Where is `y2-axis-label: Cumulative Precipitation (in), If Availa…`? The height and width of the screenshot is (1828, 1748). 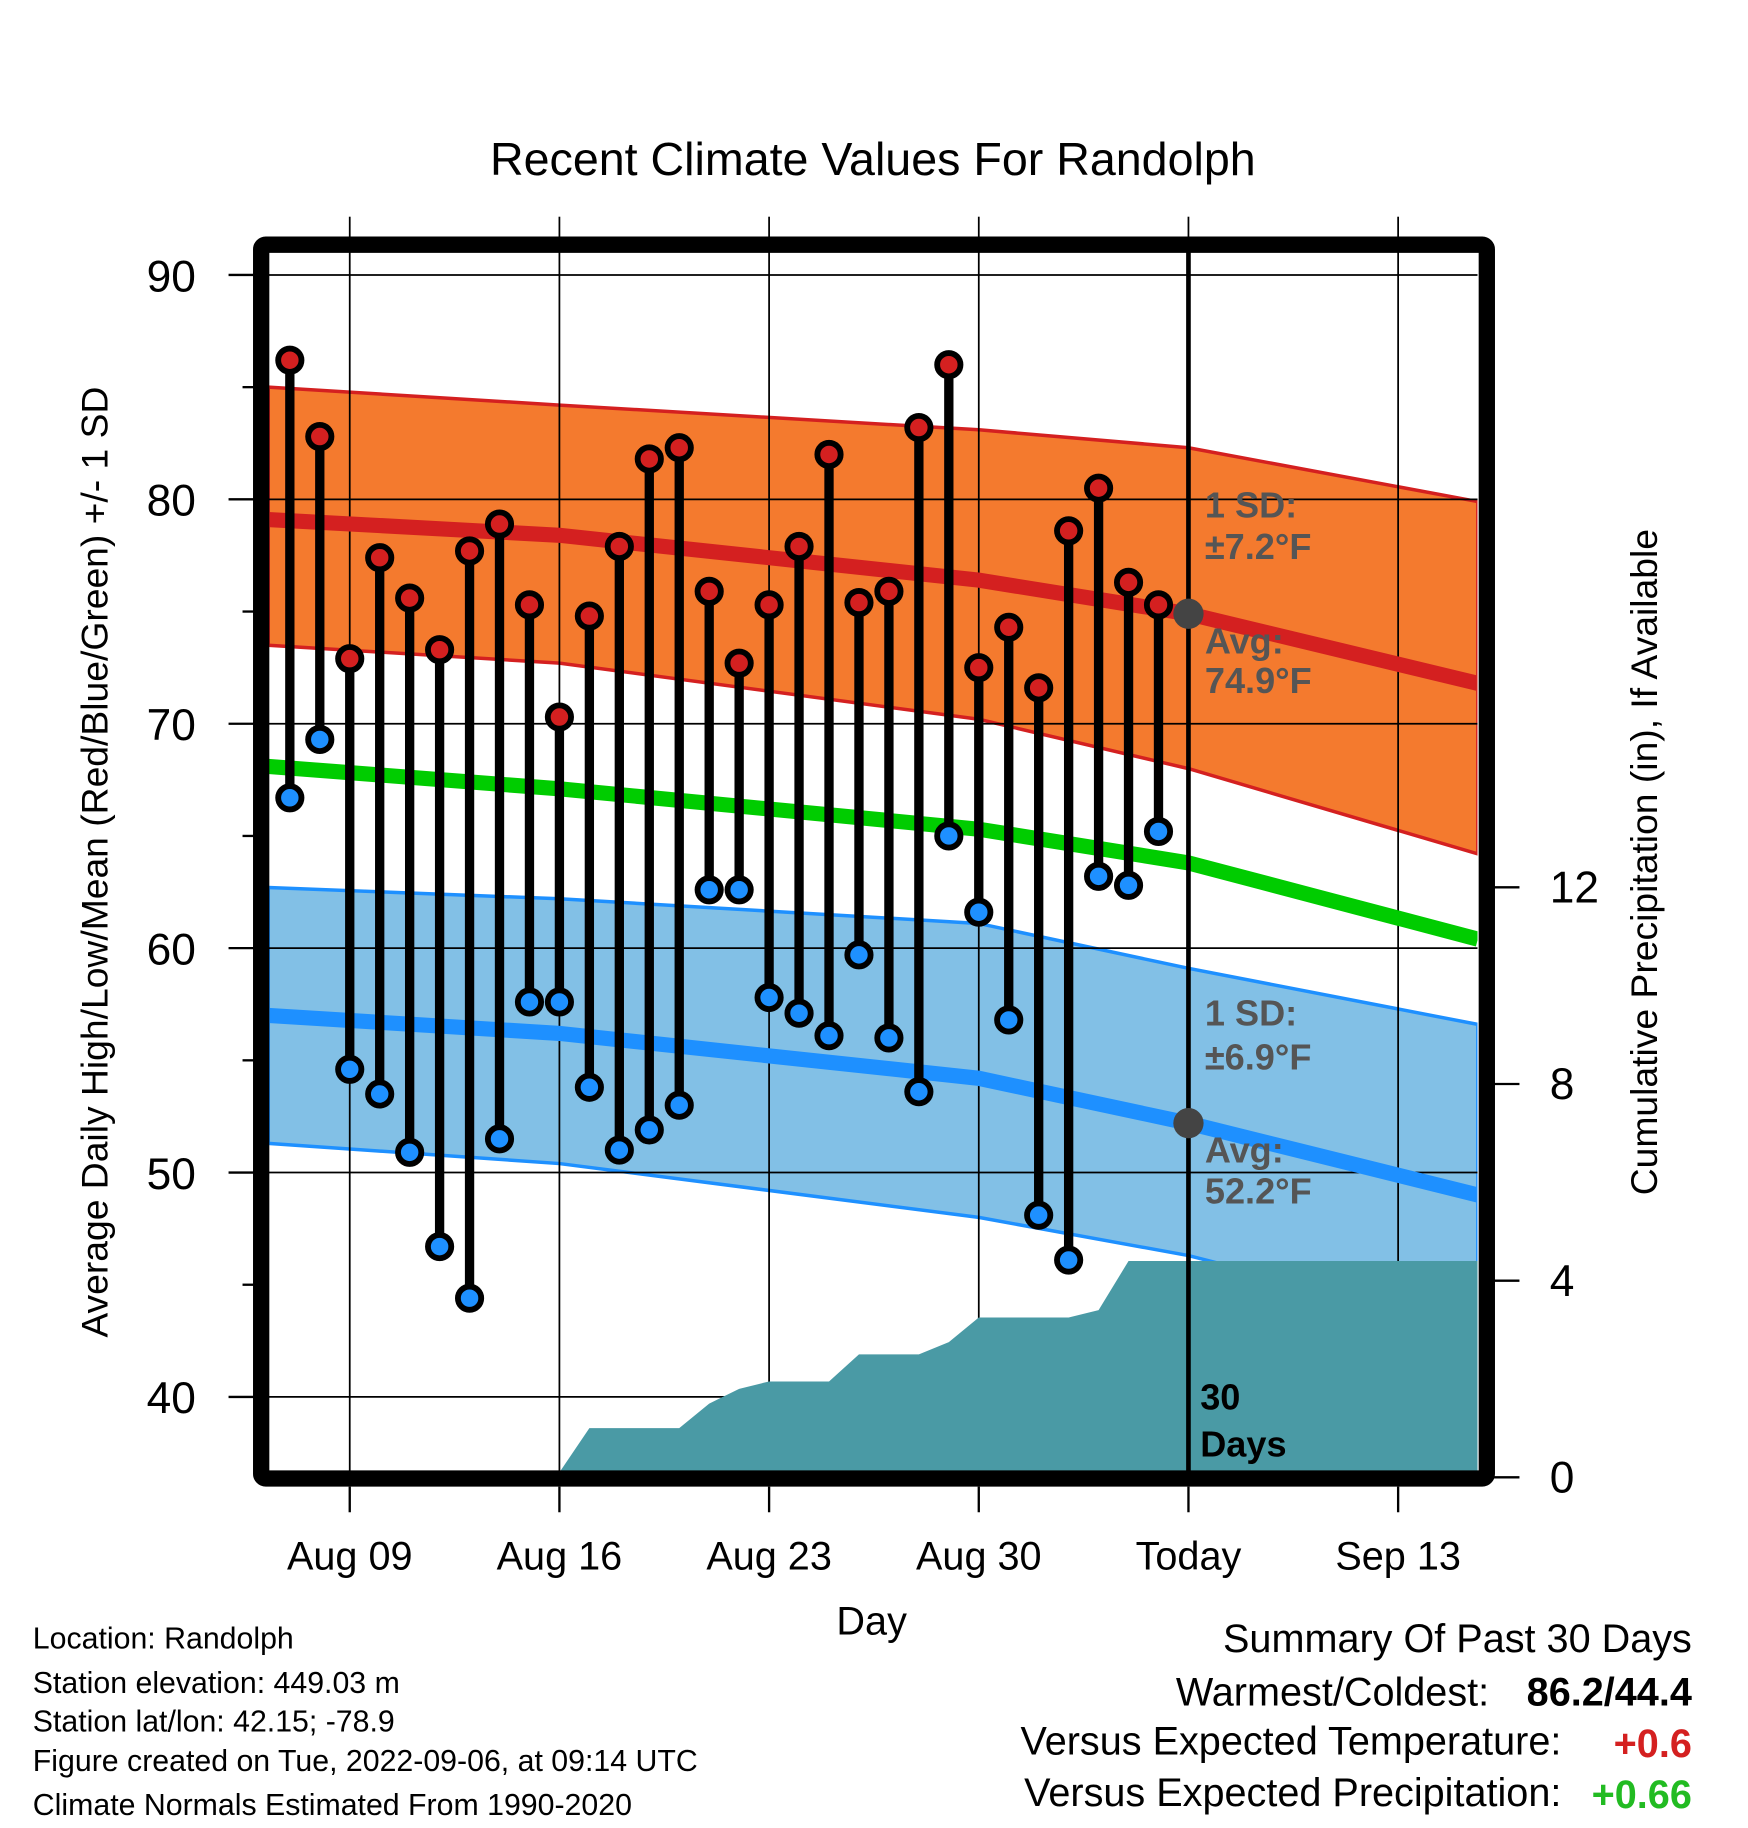
y2-axis-label: Cumulative Precipitation (in), If Availa… is located at coordinates (1644, 862).